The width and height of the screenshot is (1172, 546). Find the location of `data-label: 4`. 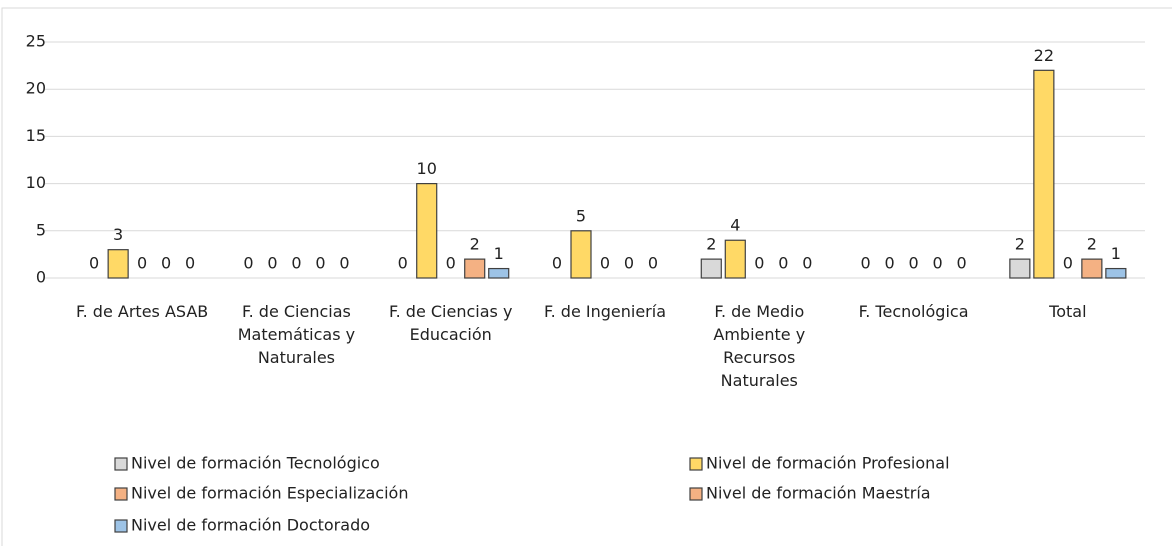

data-label: 4 is located at coordinates (735, 225).